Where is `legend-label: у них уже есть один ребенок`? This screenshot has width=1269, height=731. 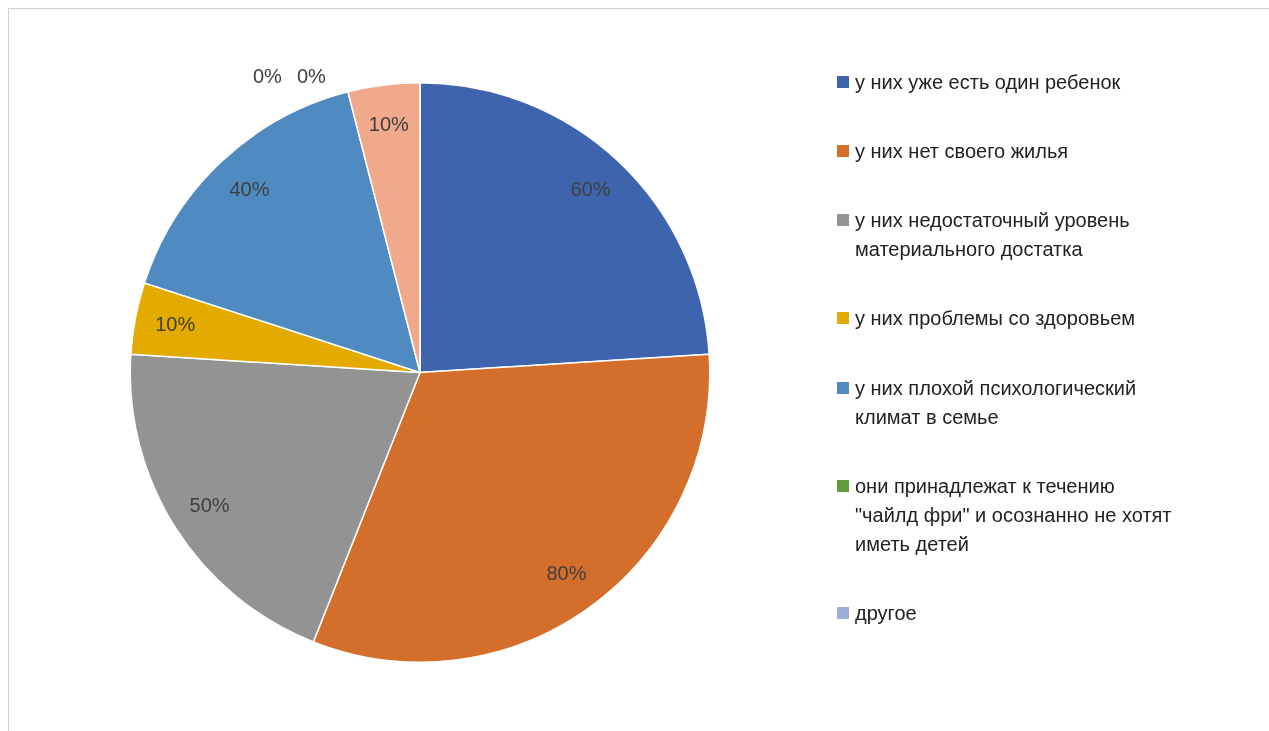
legend-label: у них уже есть один ребенок is located at coordinates (988, 82).